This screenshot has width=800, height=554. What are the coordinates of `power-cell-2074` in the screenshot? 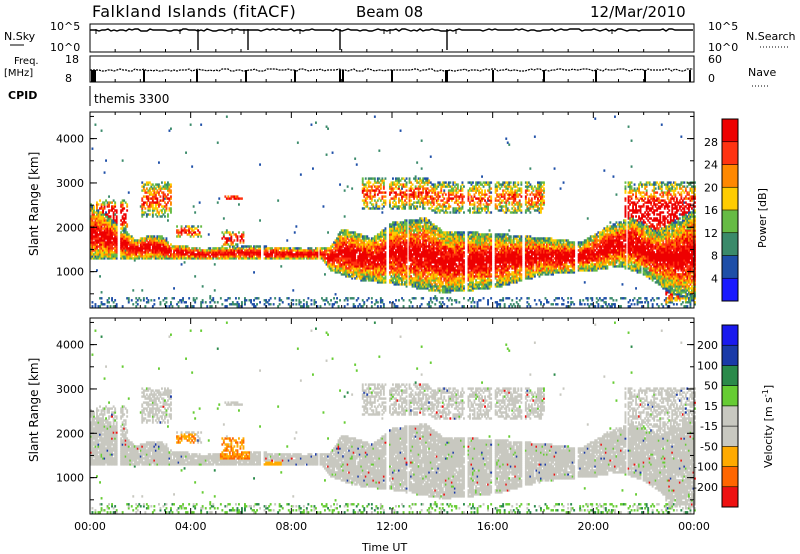 It's located at (332, 264).